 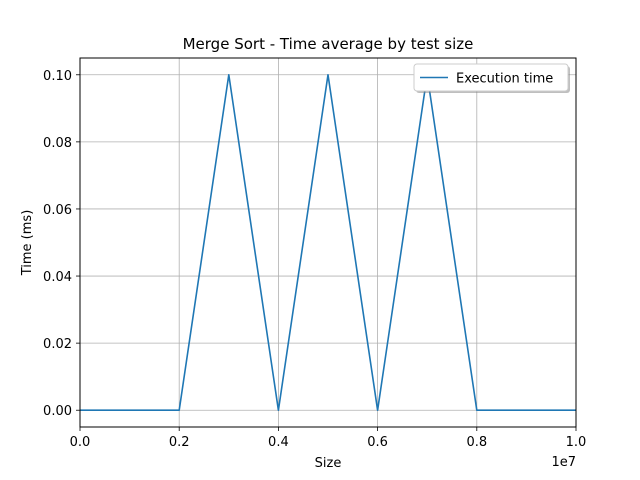 I want to click on y-tick-label: 0.06, so click(x=57, y=210).